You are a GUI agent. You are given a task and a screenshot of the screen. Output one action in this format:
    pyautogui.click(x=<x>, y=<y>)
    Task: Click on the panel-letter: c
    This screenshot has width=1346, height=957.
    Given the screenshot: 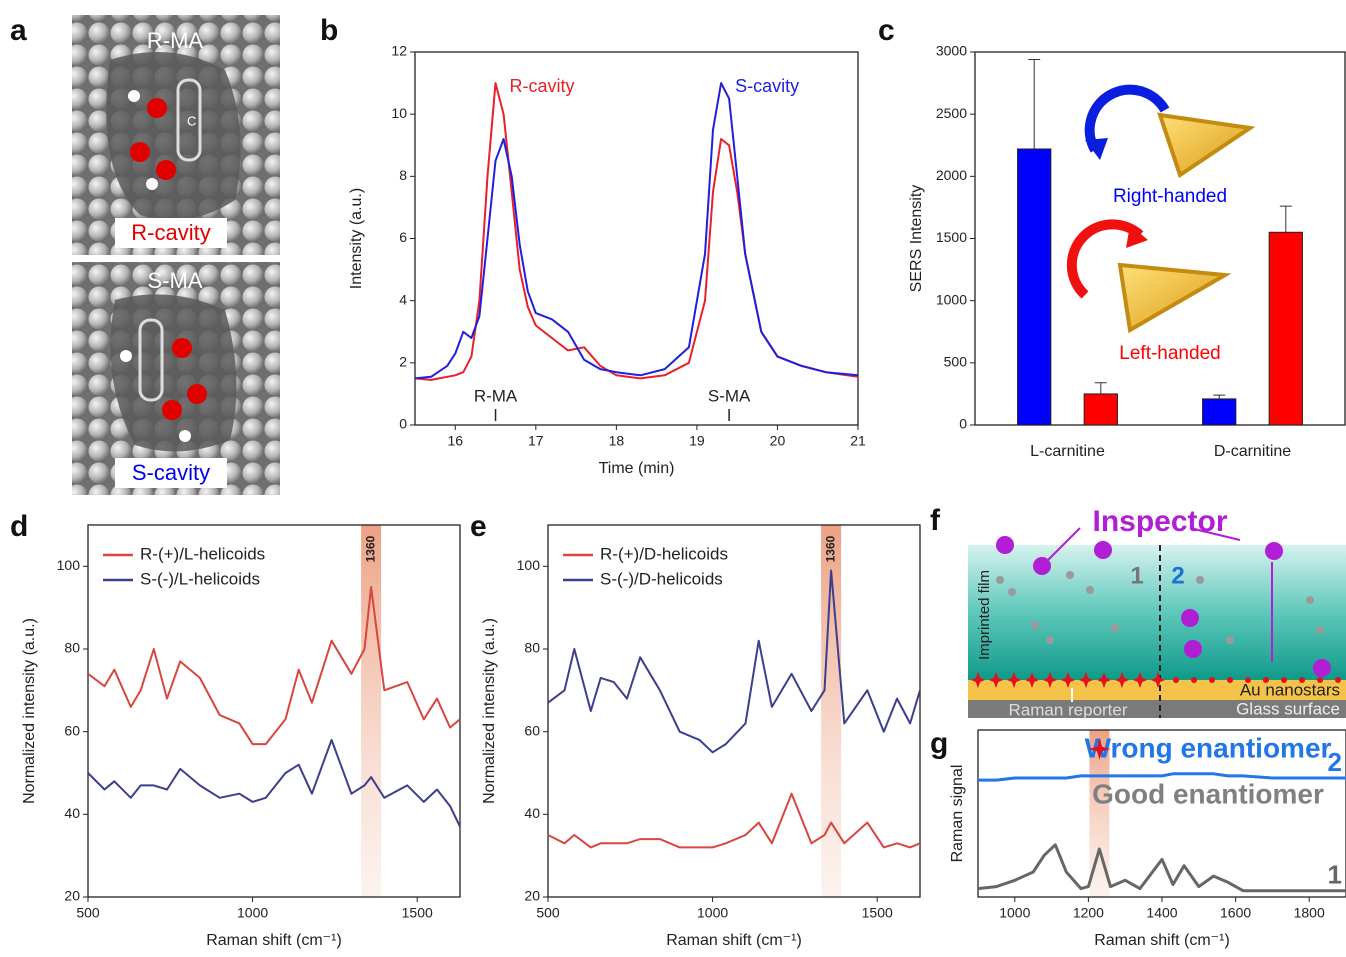 What is the action you would take?
    pyautogui.click(x=886, y=30)
    